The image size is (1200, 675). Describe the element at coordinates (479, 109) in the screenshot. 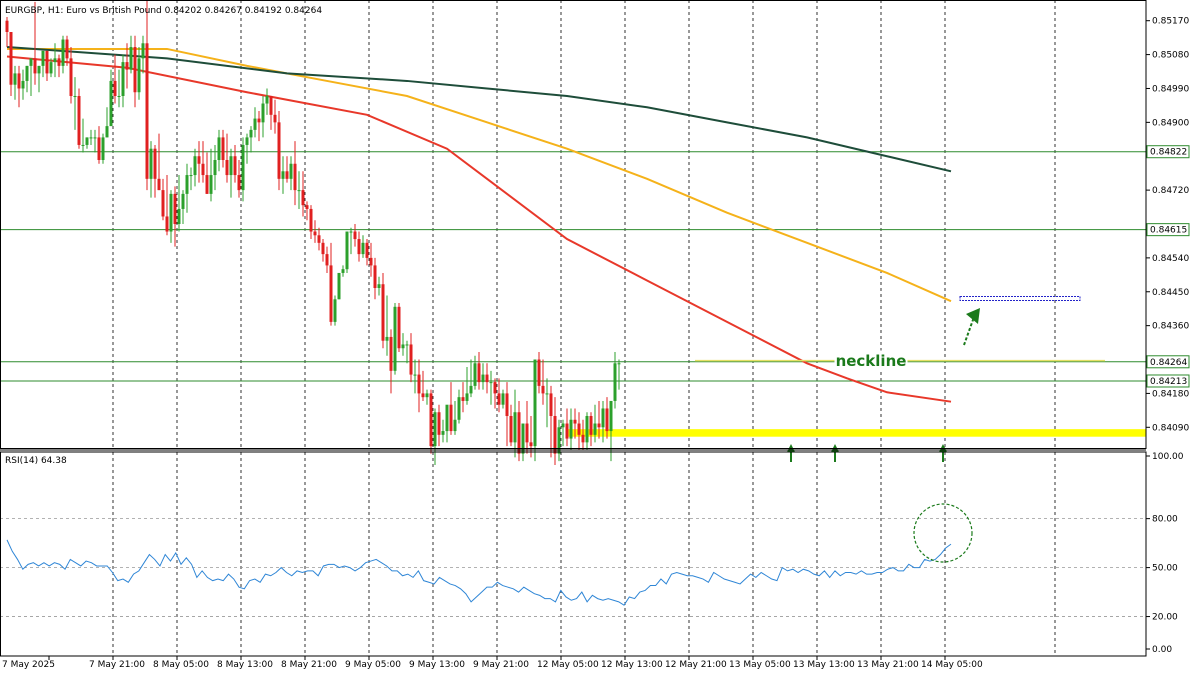

I see `moving-average-line` at that location.